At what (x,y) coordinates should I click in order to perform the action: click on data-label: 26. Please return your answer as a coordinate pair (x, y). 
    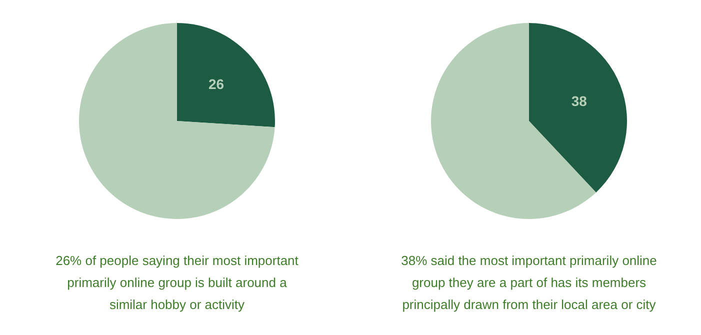
    Looking at the image, I should click on (216, 84).